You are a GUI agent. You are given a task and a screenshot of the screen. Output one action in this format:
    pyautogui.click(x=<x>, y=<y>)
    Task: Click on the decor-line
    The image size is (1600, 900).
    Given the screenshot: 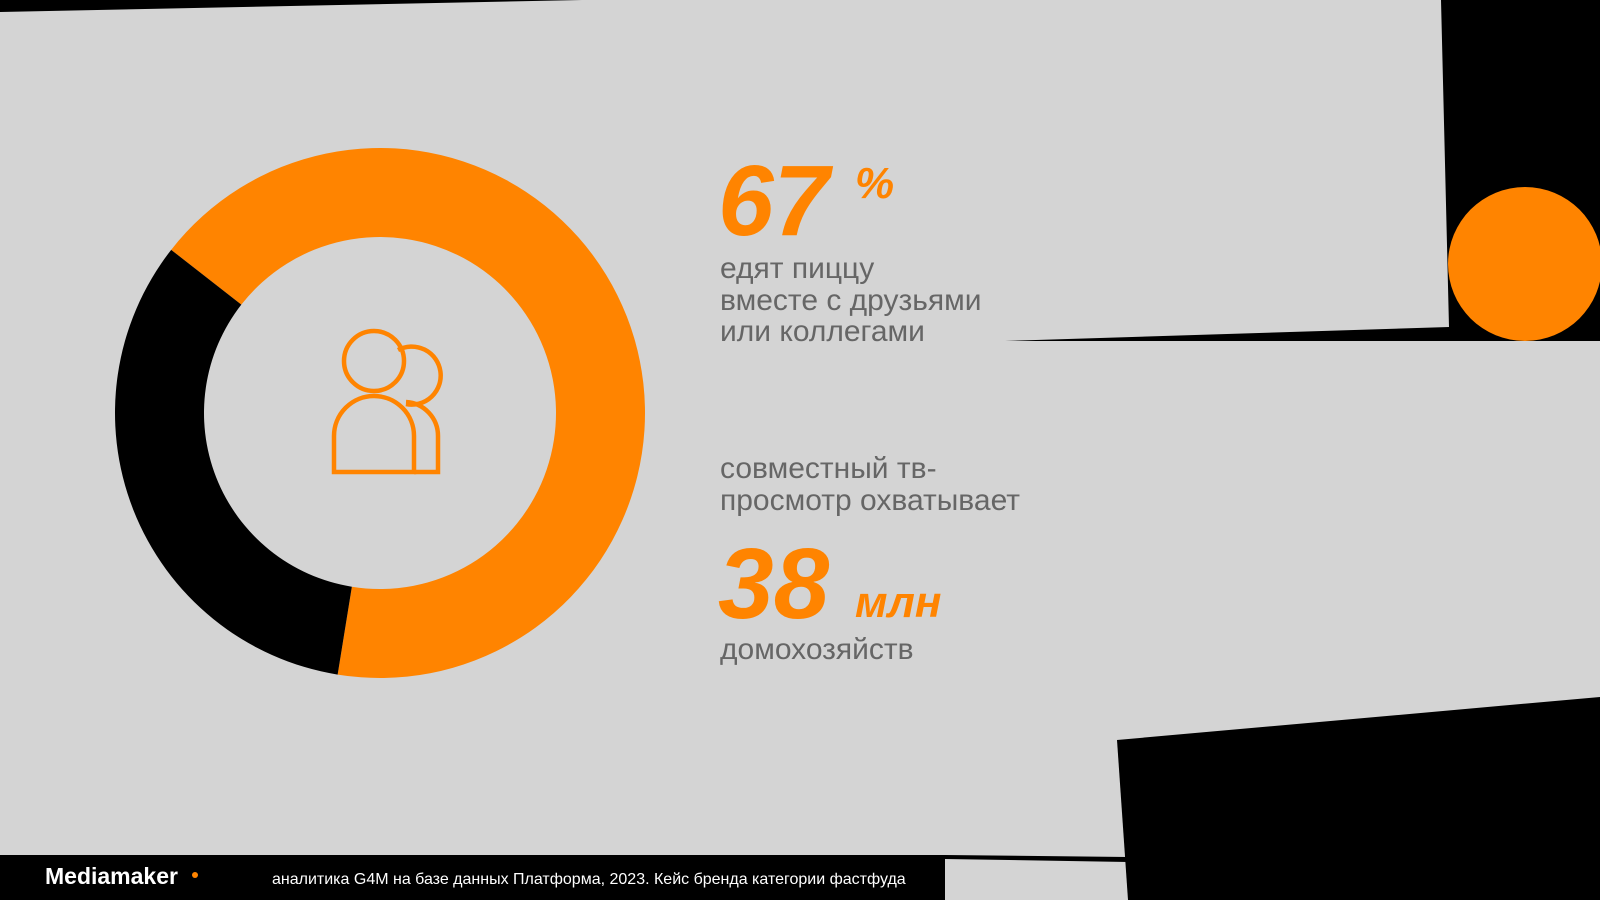 What is the action you would take?
    pyautogui.click(x=1036, y=858)
    